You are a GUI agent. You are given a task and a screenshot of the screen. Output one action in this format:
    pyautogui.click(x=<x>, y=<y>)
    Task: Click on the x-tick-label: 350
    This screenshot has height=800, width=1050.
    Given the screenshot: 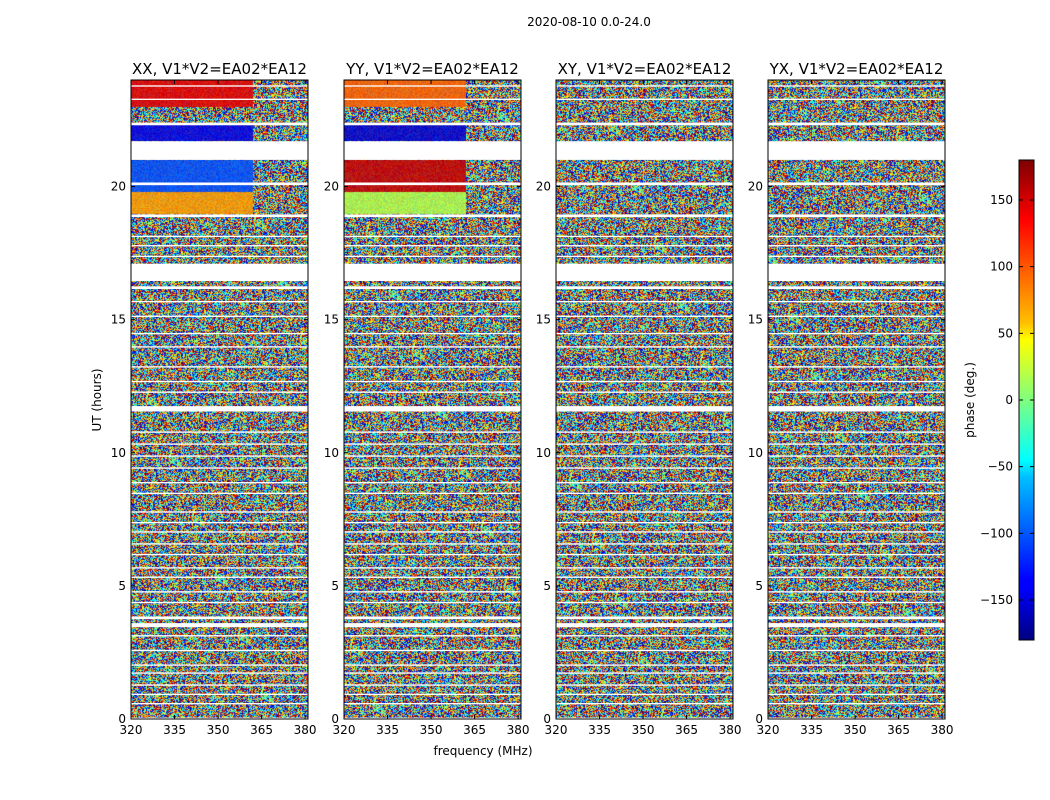 What is the action you would take?
    pyautogui.click(x=431, y=730)
    